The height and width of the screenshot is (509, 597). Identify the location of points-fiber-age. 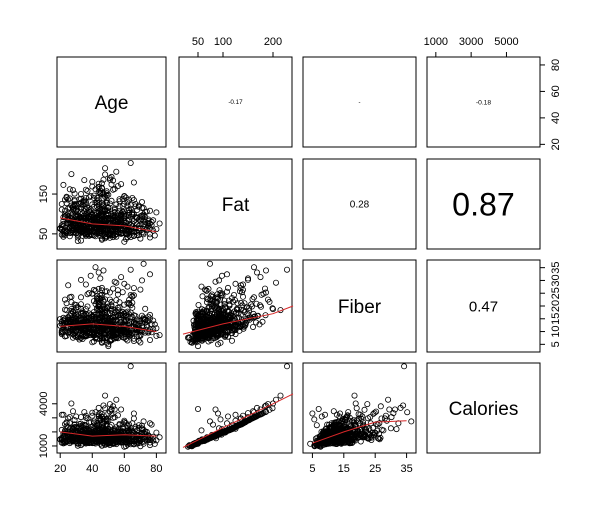
(110, 305).